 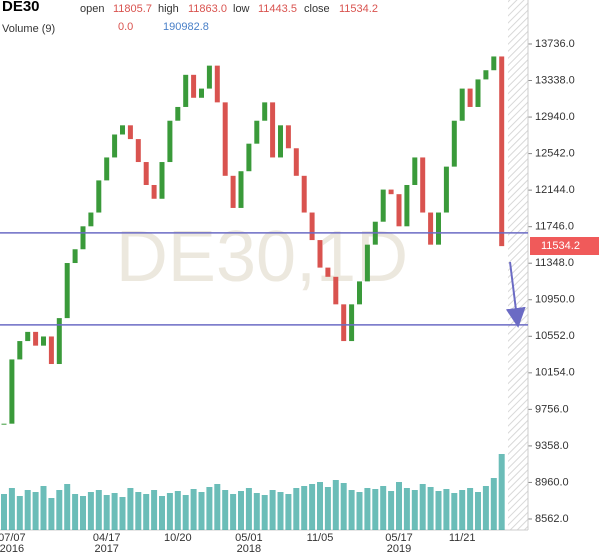 What do you see at coordinates (92, 9) in the screenshot?
I see `open-label: open` at bounding box center [92, 9].